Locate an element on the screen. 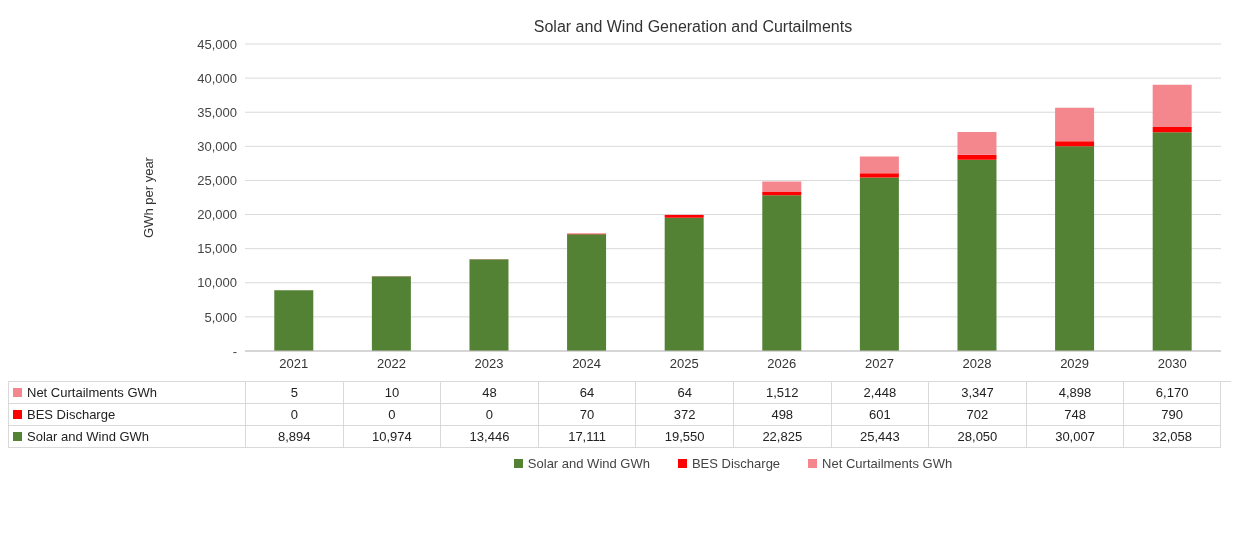  data-label: 70 is located at coordinates (586, 415).